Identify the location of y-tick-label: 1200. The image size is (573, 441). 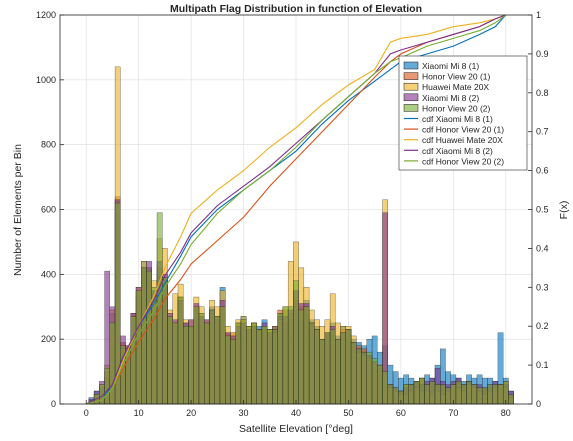
(46, 15).